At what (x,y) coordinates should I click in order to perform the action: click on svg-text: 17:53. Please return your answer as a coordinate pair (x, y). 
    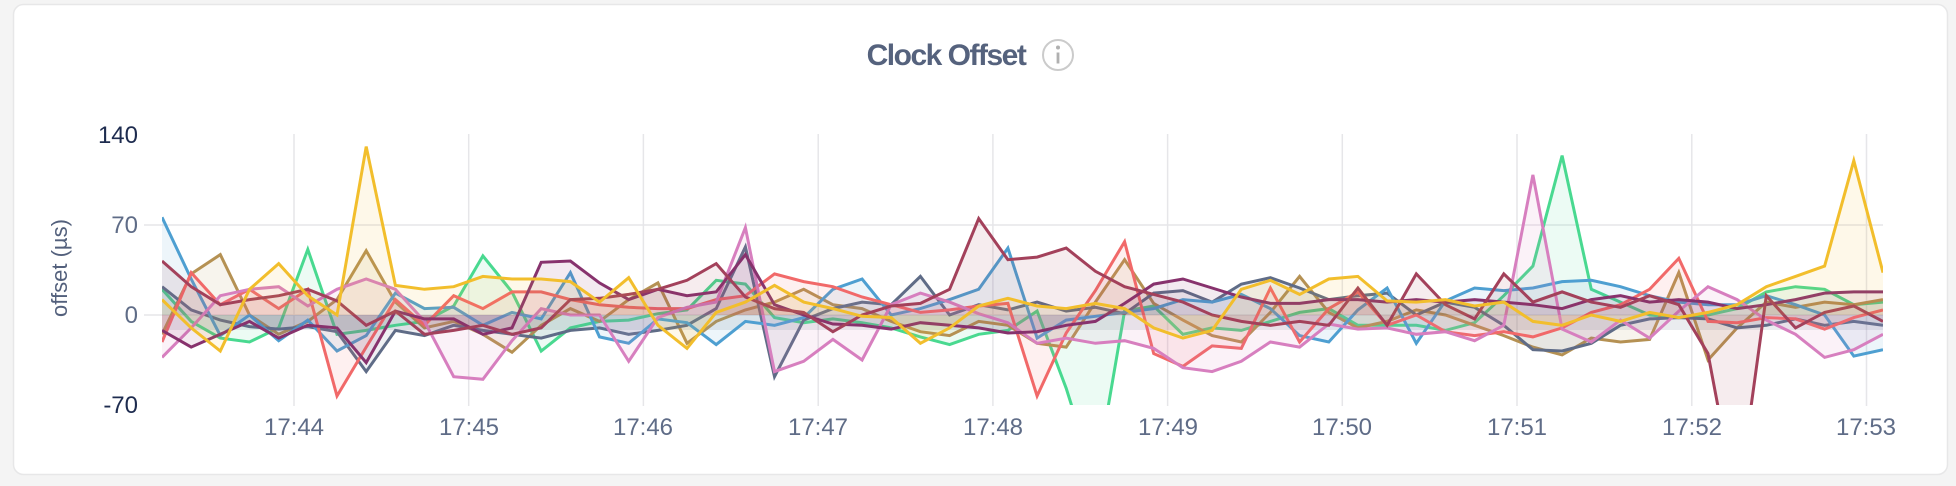
    Looking at the image, I should click on (1866, 427).